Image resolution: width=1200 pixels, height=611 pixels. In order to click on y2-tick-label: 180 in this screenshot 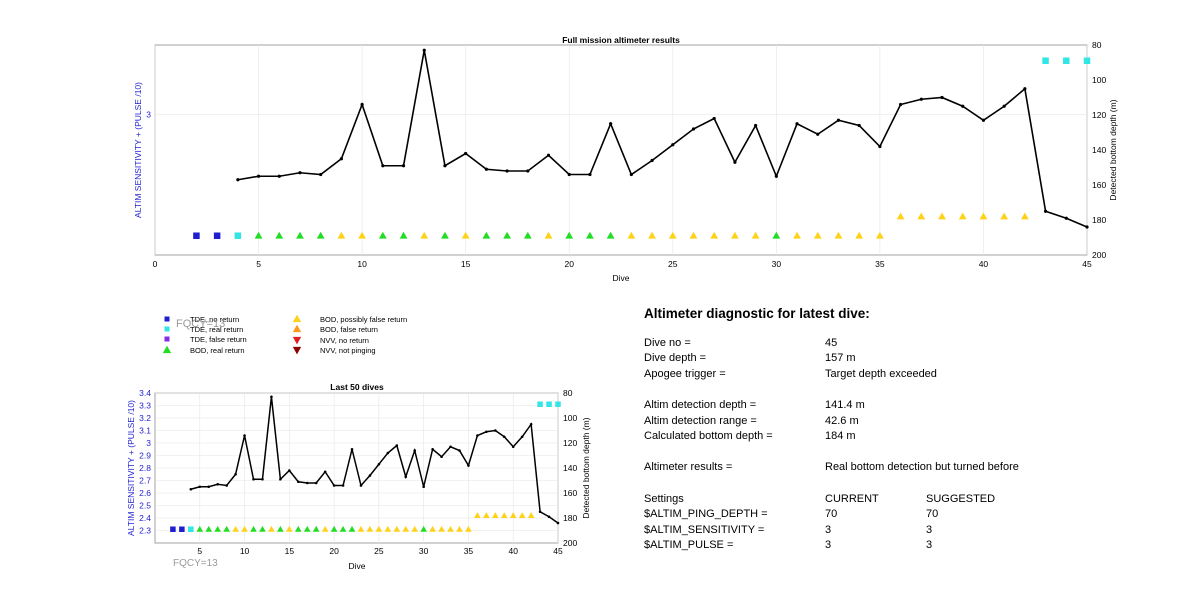, I will do `click(1099, 220)`.